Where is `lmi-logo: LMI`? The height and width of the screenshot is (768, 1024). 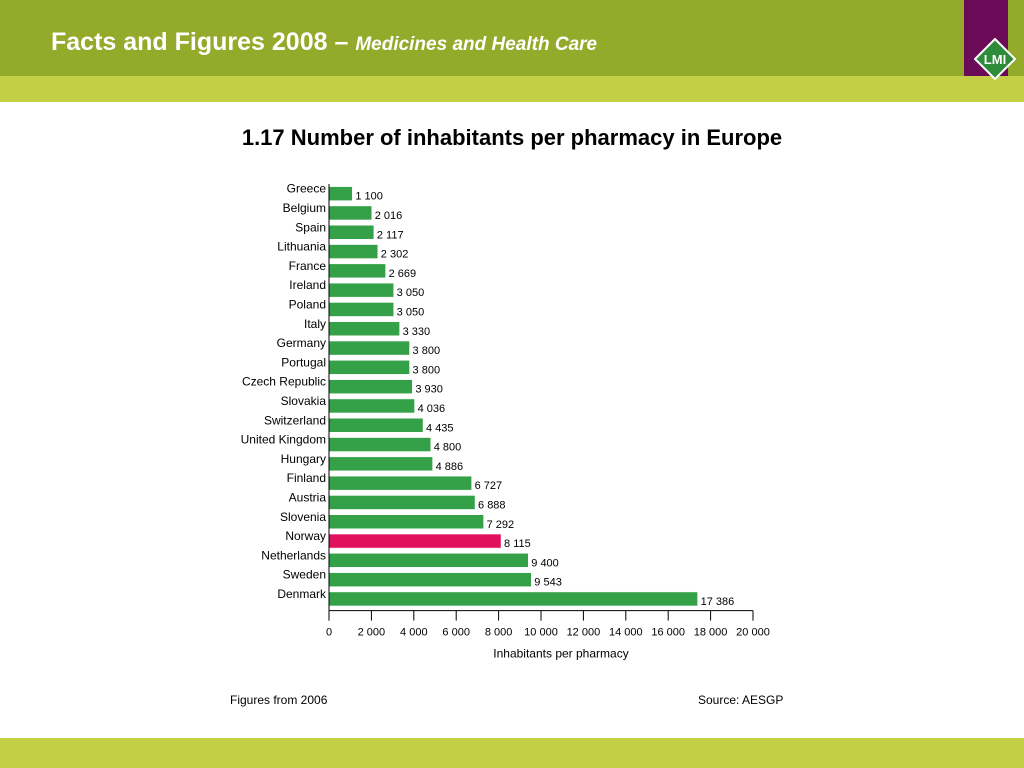
lmi-logo: LMI is located at coordinates (995, 59).